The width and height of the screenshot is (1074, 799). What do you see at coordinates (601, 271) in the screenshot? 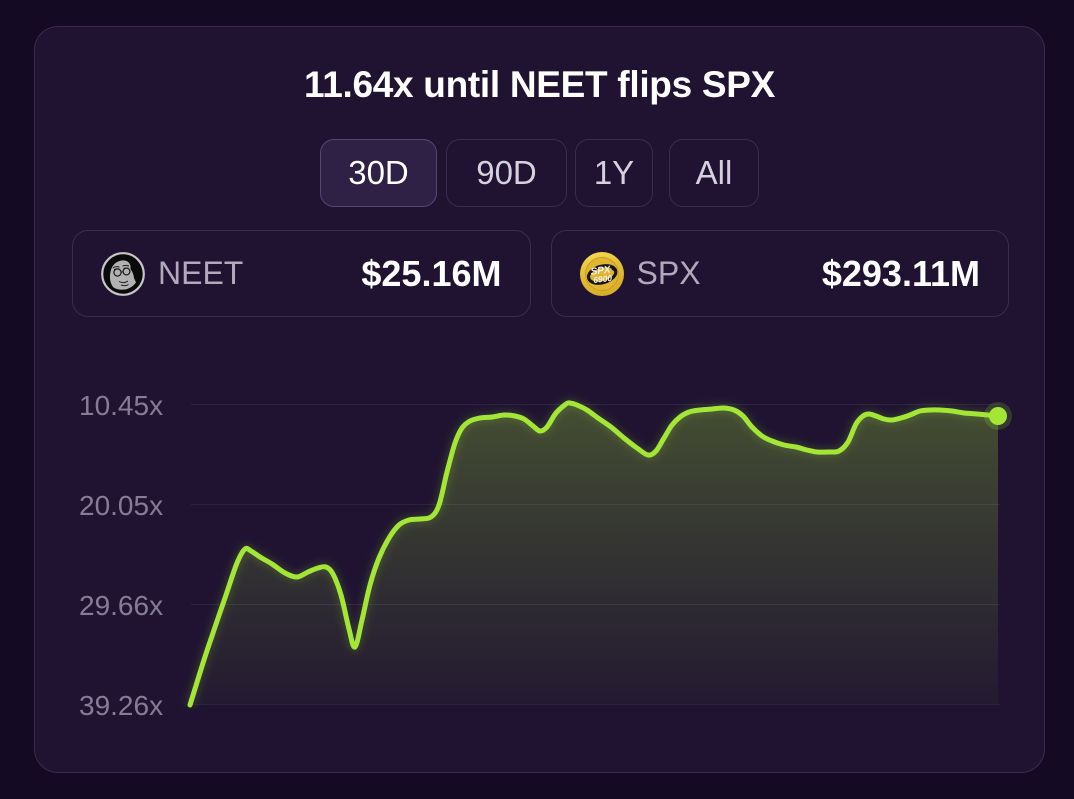
I see `svg-text: SPX` at bounding box center [601, 271].